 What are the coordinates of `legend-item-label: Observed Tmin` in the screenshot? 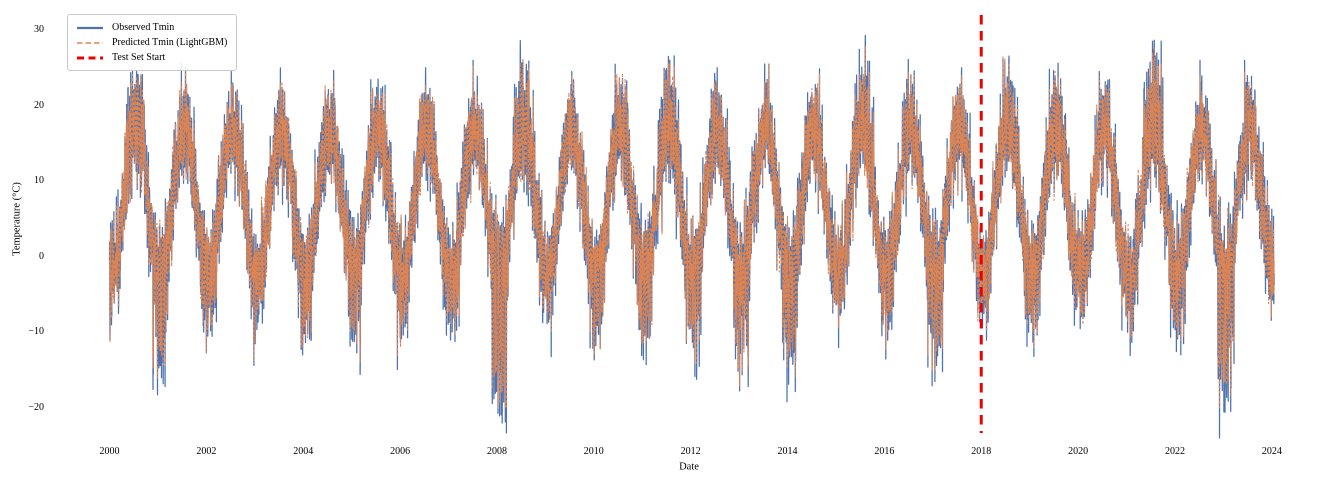 It's located at (143, 27).